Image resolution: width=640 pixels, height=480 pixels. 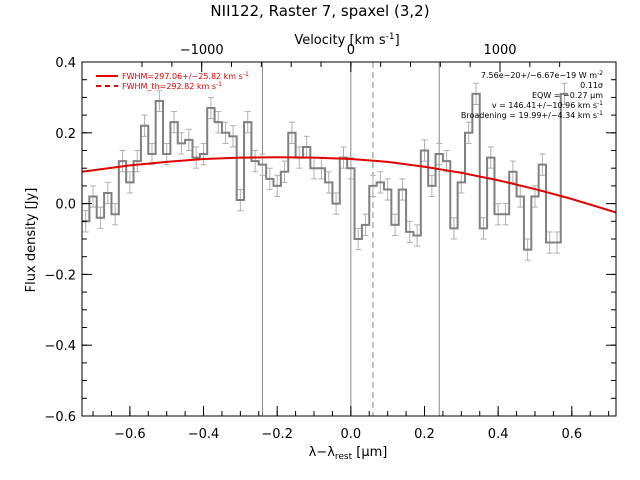 What do you see at coordinates (532, 115) in the screenshot?
I see `annotation-4: Broadening = 19.99+/−4.34 km s-1` at bounding box center [532, 115].